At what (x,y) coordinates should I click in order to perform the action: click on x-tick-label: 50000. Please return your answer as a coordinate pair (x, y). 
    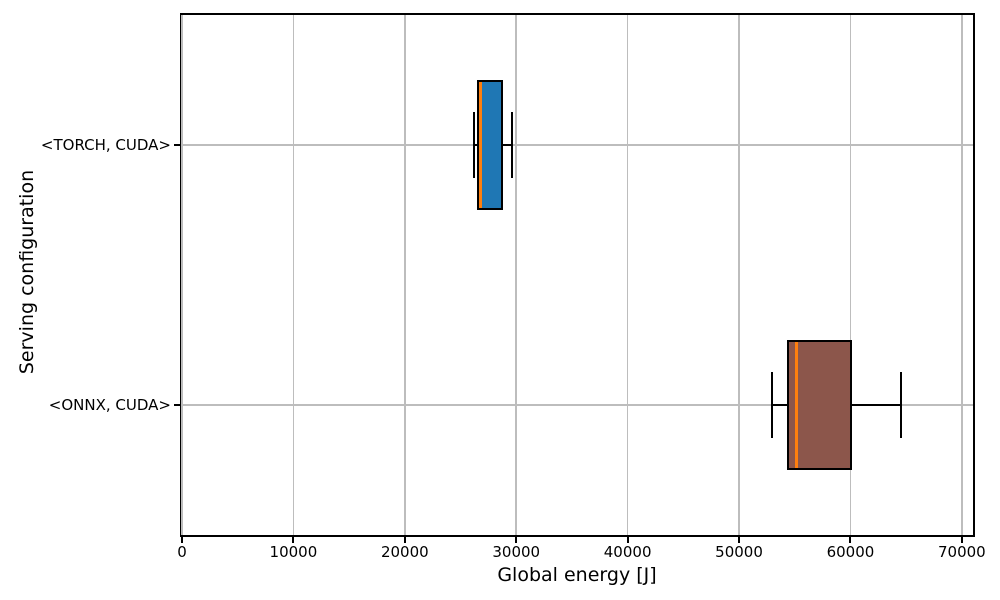
    Looking at the image, I should click on (739, 552).